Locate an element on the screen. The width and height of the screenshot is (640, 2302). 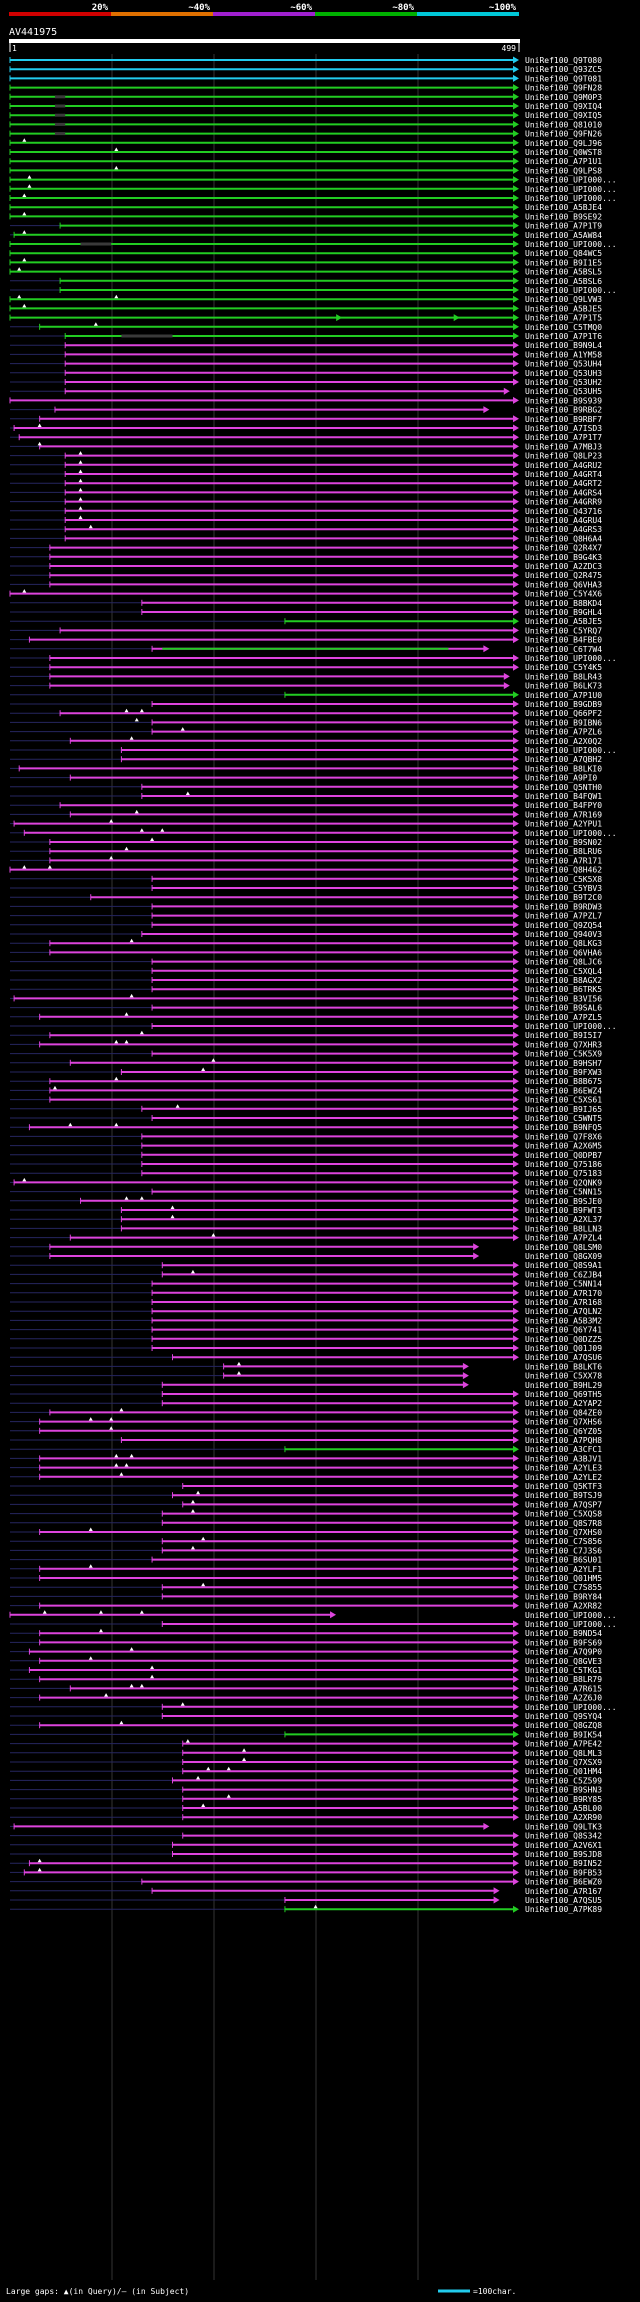
hit-label: UniRef100_Q6Y741 is located at coordinates (563, 1330).